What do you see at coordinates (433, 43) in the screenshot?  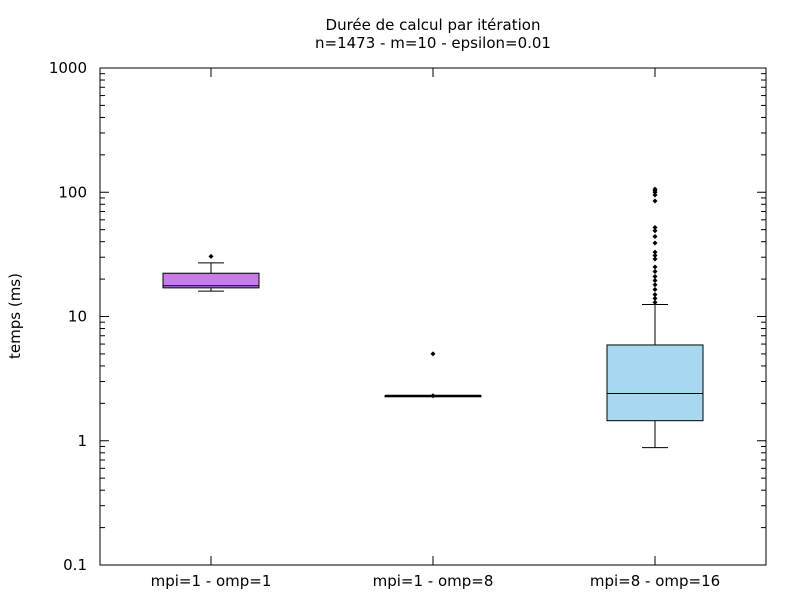 I see `chart-subtitle: n=1473 - m=10 - epsilon=0.01` at bounding box center [433, 43].